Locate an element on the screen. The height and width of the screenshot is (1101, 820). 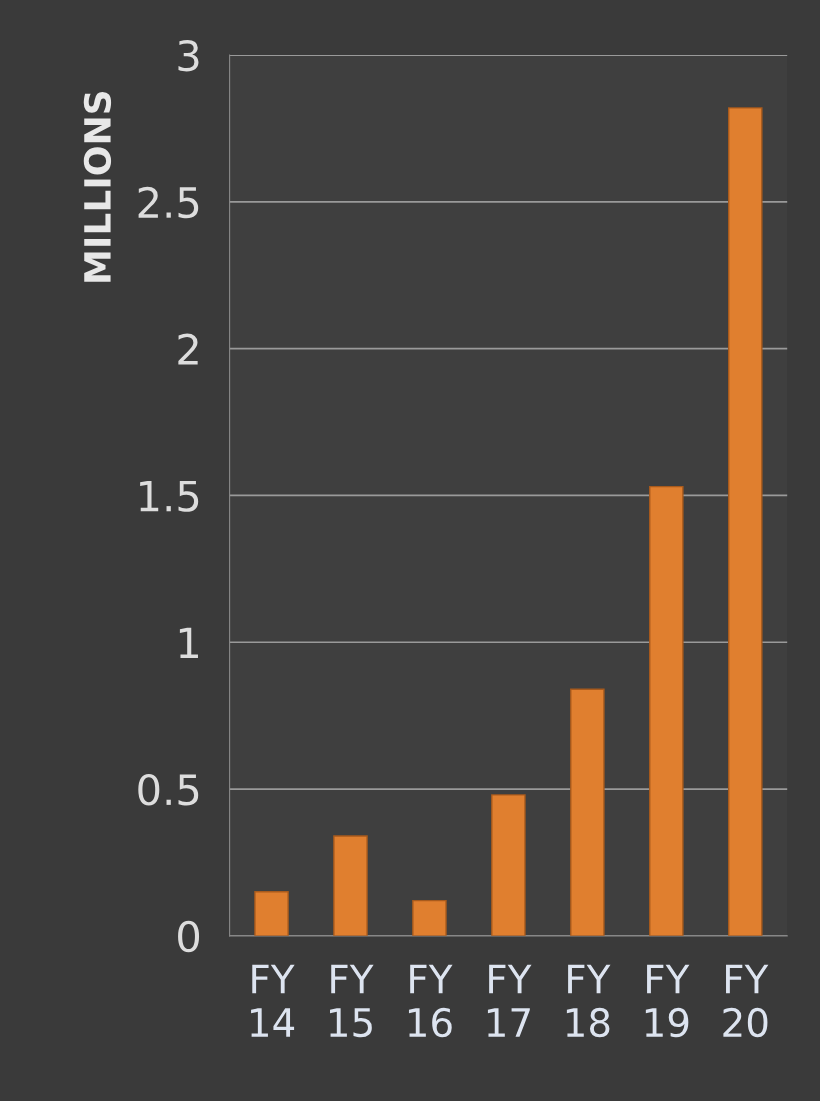
y-tick-label: 1 is located at coordinates (188, 643).